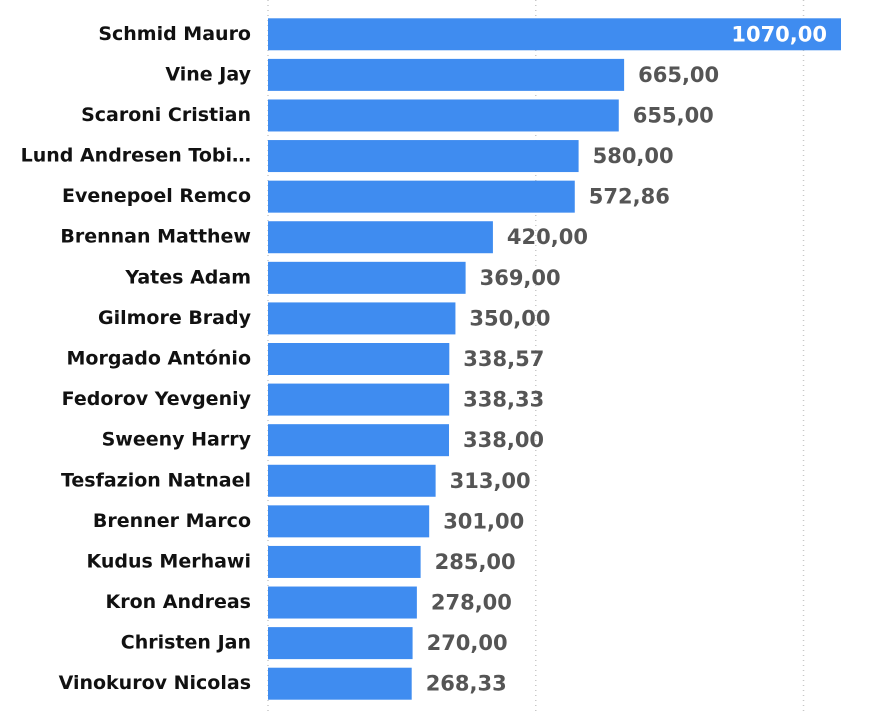  I want to click on value-label: 420,00, so click(547, 237).